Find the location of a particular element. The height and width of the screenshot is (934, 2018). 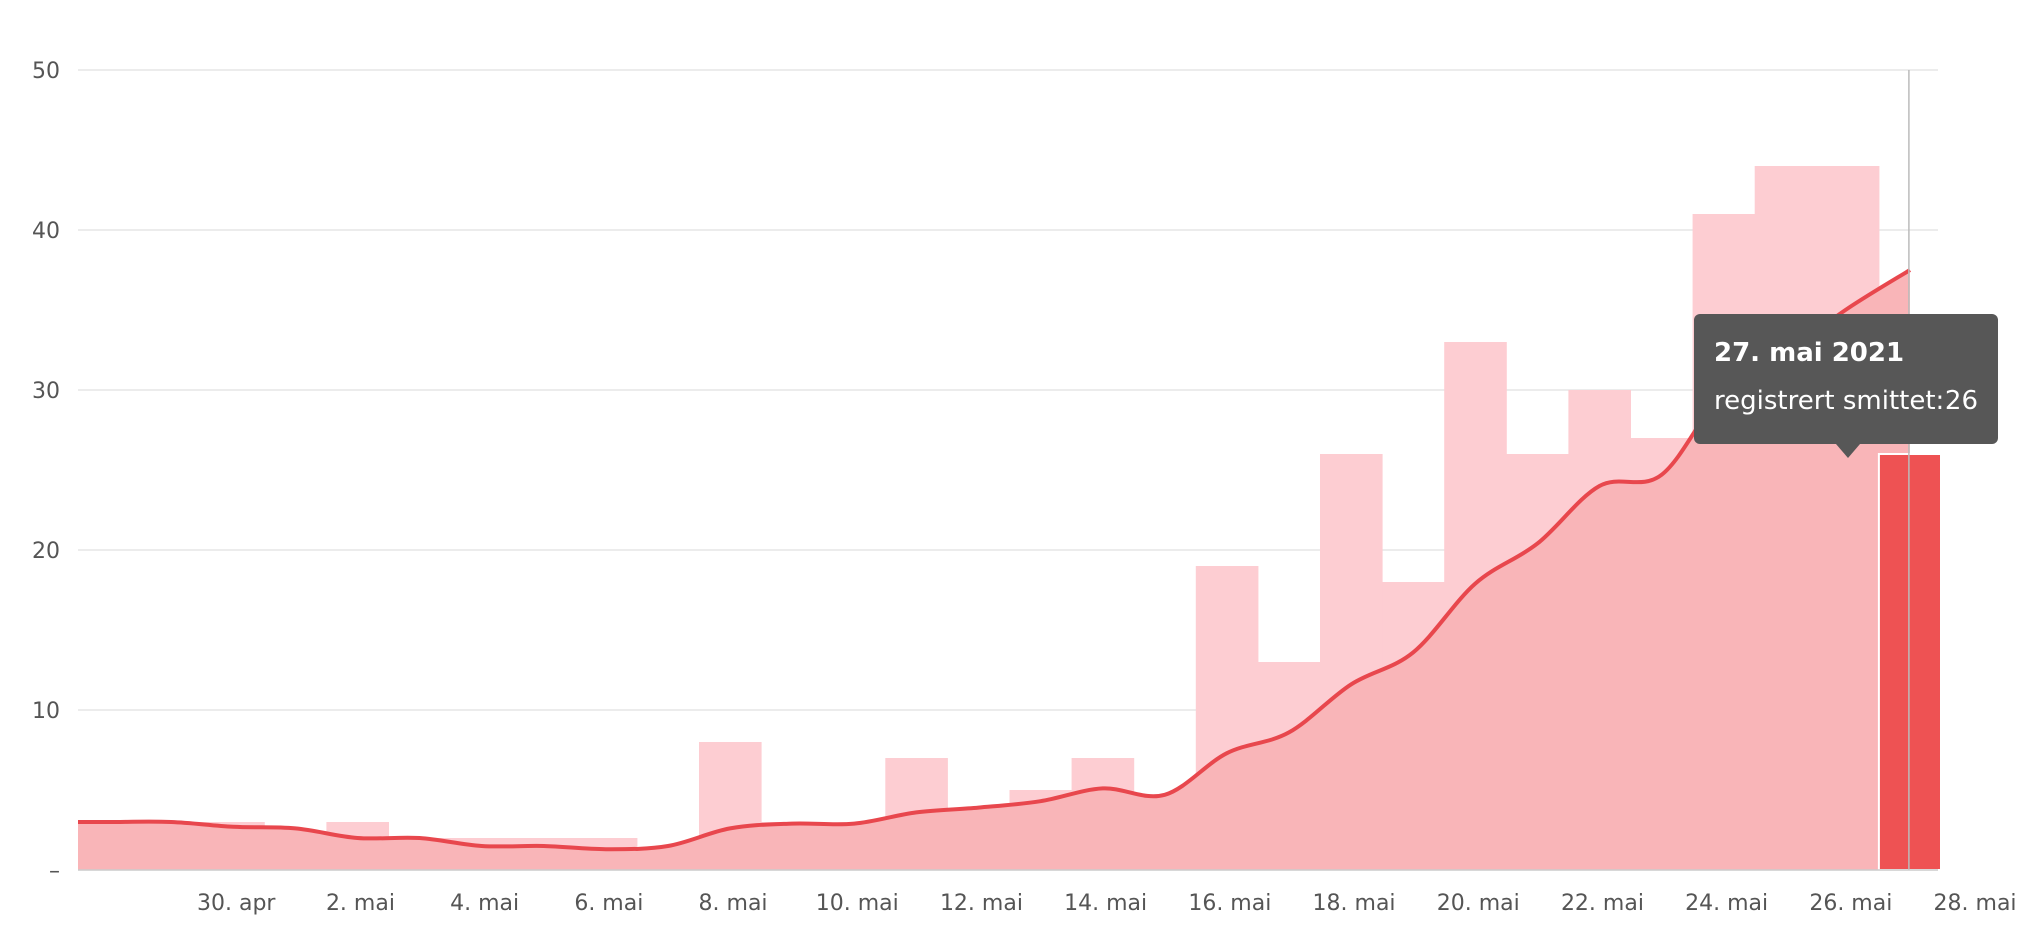

y-tick-label: 20 is located at coordinates (46, 551).